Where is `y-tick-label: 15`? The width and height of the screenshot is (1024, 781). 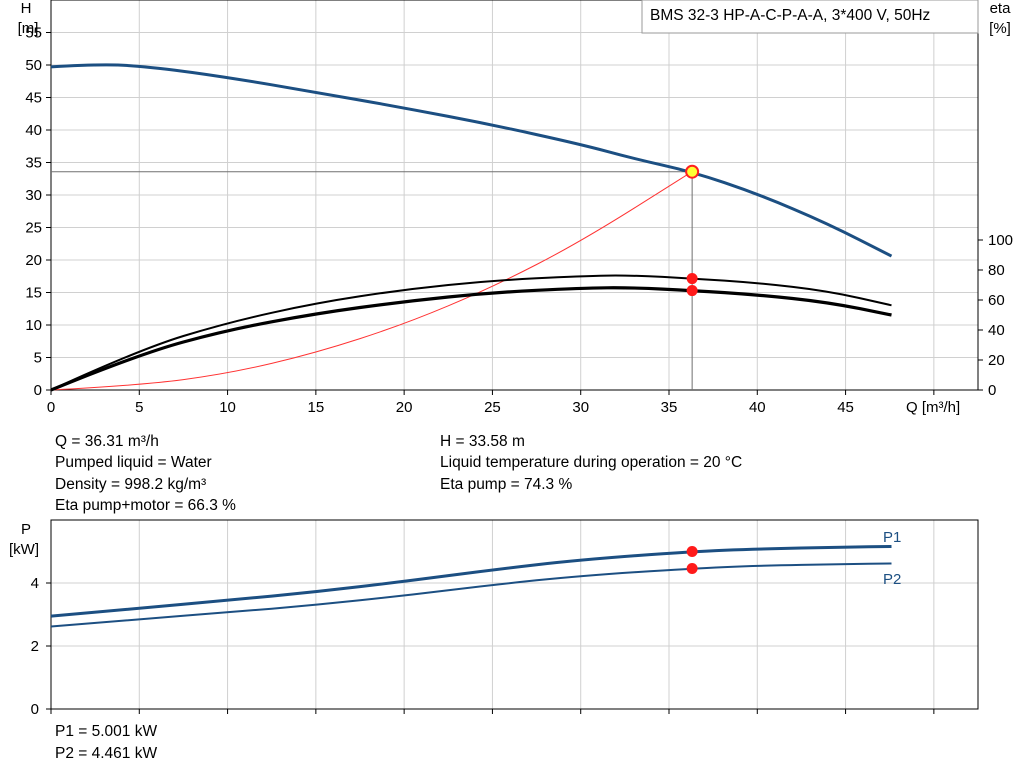 y-tick-label: 15 is located at coordinates (33, 293).